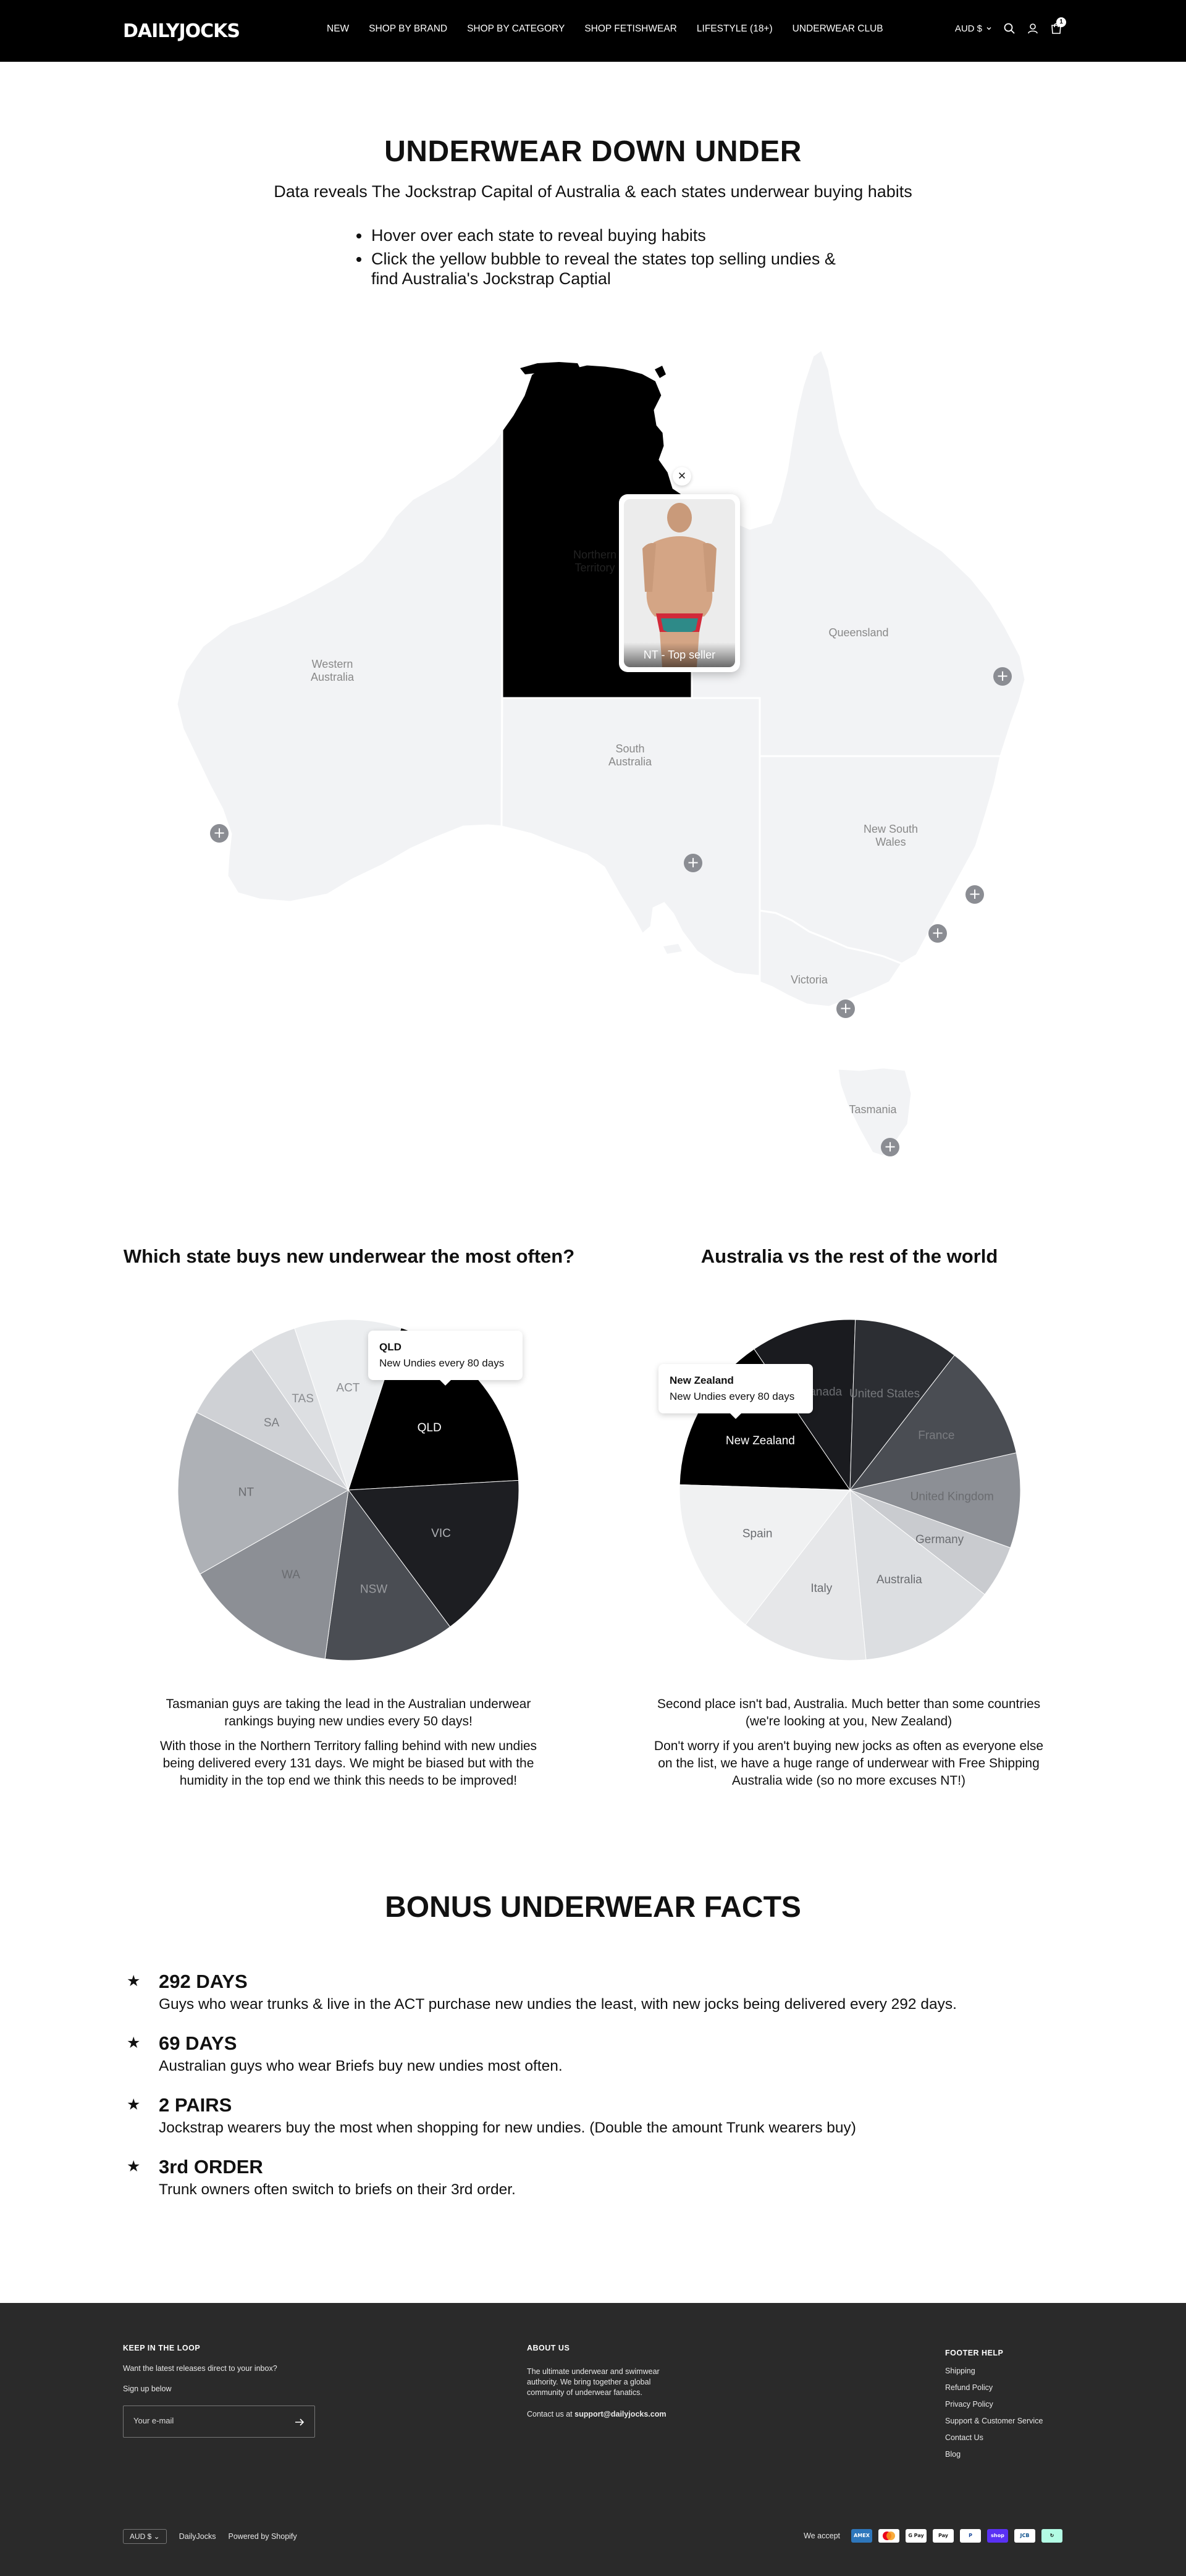 Image resolution: width=1186 pixels, height=2576 pixels. I want to click on map-state-vic, so click(831, 958).